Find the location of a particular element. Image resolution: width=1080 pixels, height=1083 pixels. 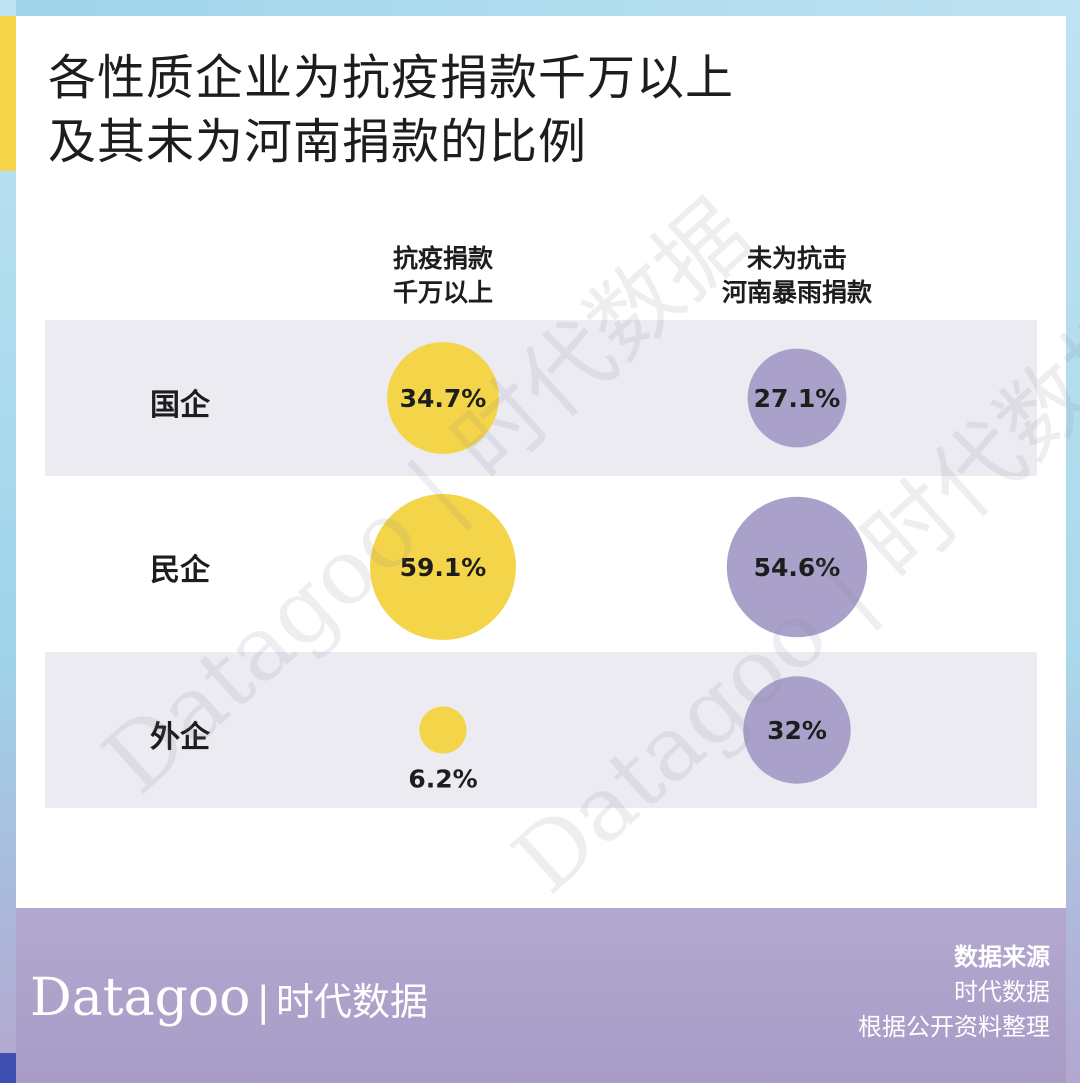

title-line-2: 及其未为河南捐款的比例 is located at coordinates (318, 142).